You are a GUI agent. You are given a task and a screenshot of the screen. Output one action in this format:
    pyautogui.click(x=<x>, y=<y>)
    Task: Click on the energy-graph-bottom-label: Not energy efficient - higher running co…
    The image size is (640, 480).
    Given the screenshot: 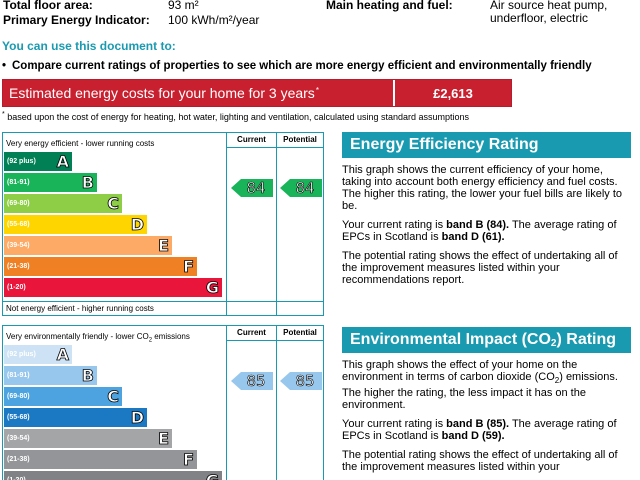 What is the action you would take?
    pyautogui.click(x=80, y=308)
    